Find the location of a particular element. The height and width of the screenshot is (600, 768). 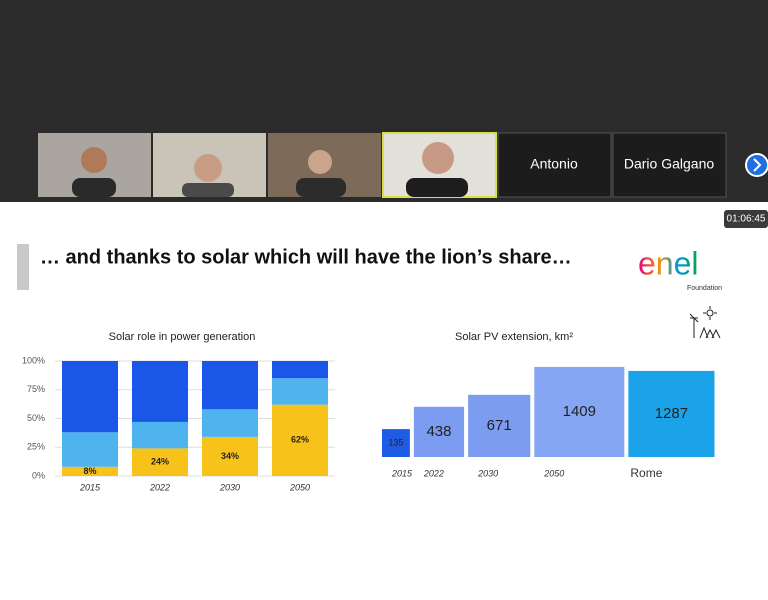

logo-subtitle: Foundation is located at coordinates (704, 288).